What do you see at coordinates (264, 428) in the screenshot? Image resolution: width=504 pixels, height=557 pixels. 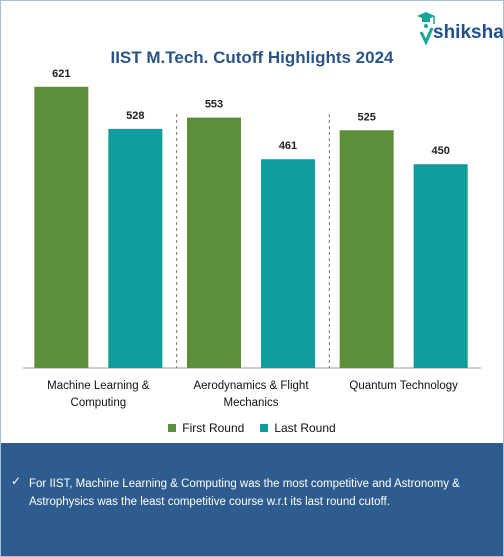 I see `legend-swatch-last-round` at bounding box center [264, 428].